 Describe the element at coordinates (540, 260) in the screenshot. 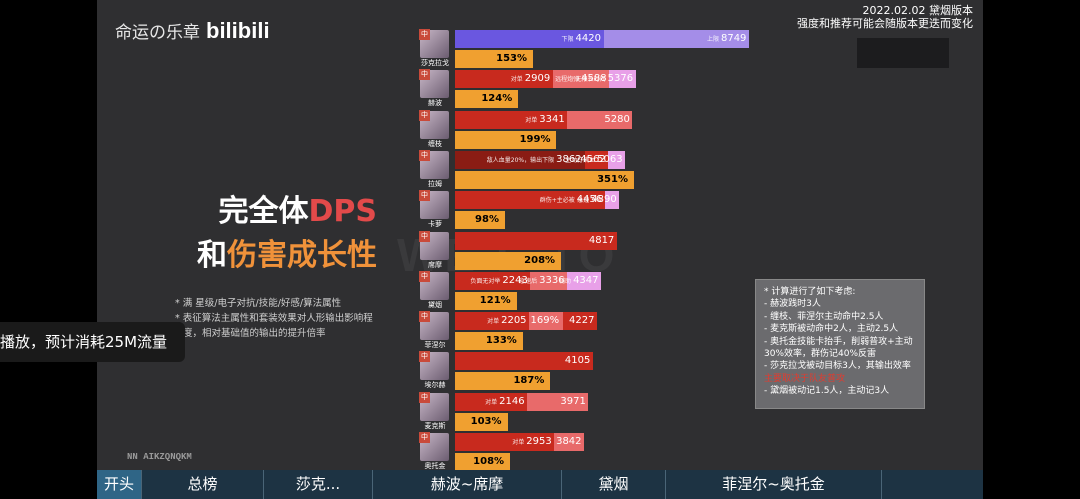

I see `growth-value: 208%` at that location.